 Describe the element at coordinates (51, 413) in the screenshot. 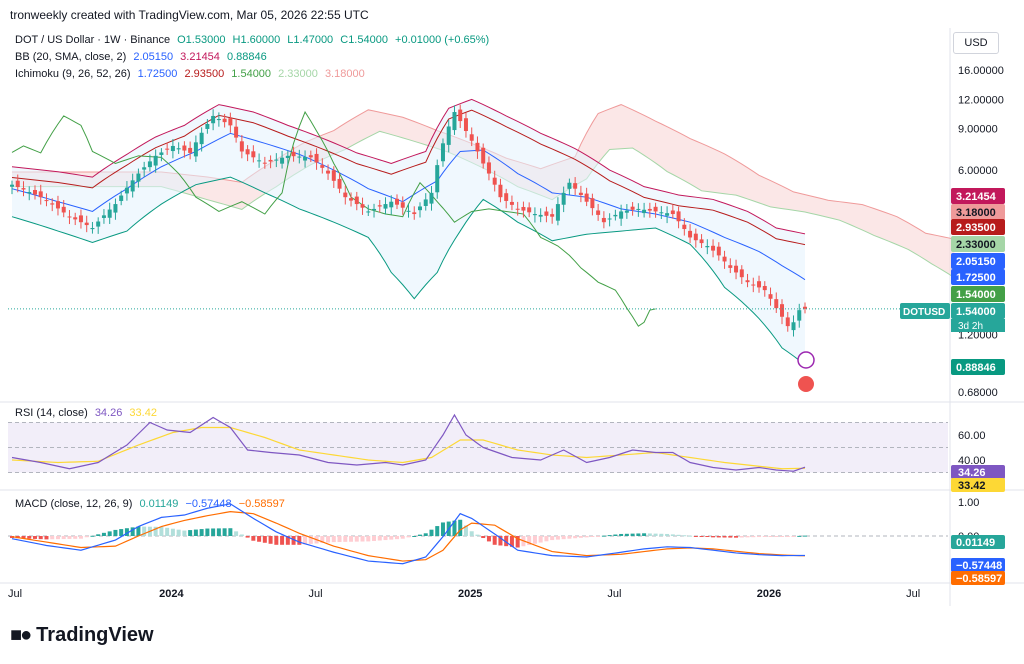

I see `legend-rsi-name: RSI (14, close)` at that location.